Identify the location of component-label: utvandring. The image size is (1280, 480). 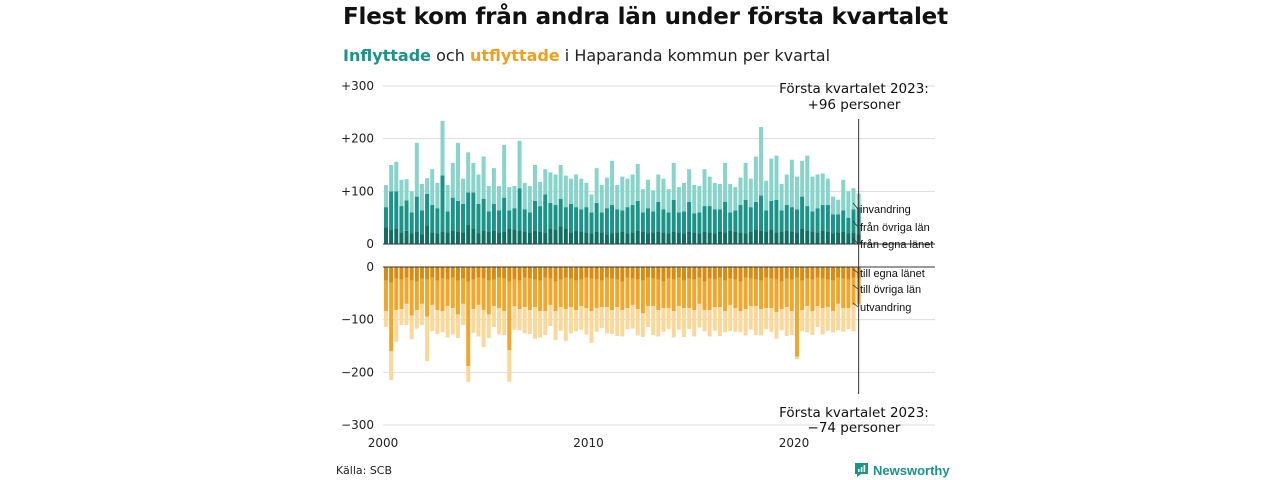
(885, 308).